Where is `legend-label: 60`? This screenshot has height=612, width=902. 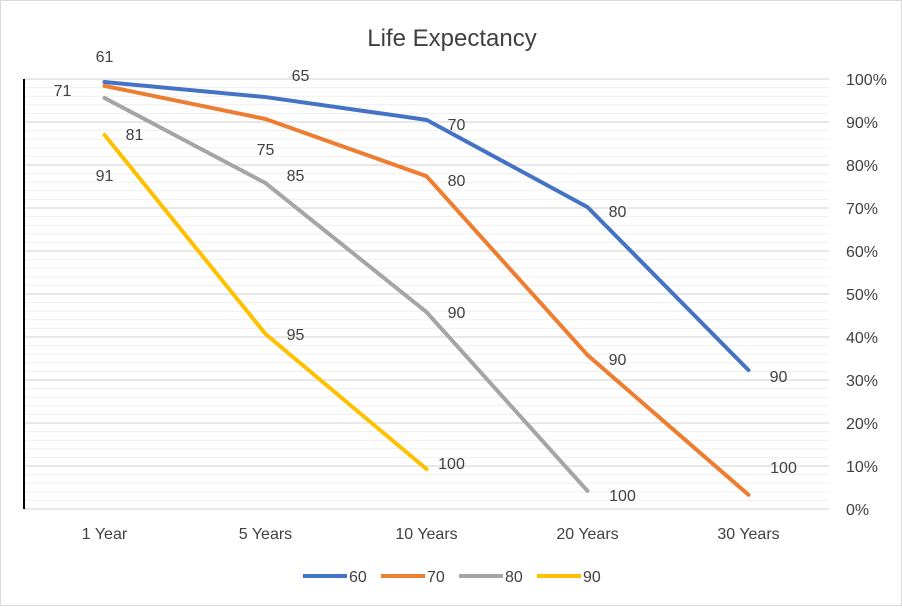
legend-label: 60 is located at coordinates (358, 577).